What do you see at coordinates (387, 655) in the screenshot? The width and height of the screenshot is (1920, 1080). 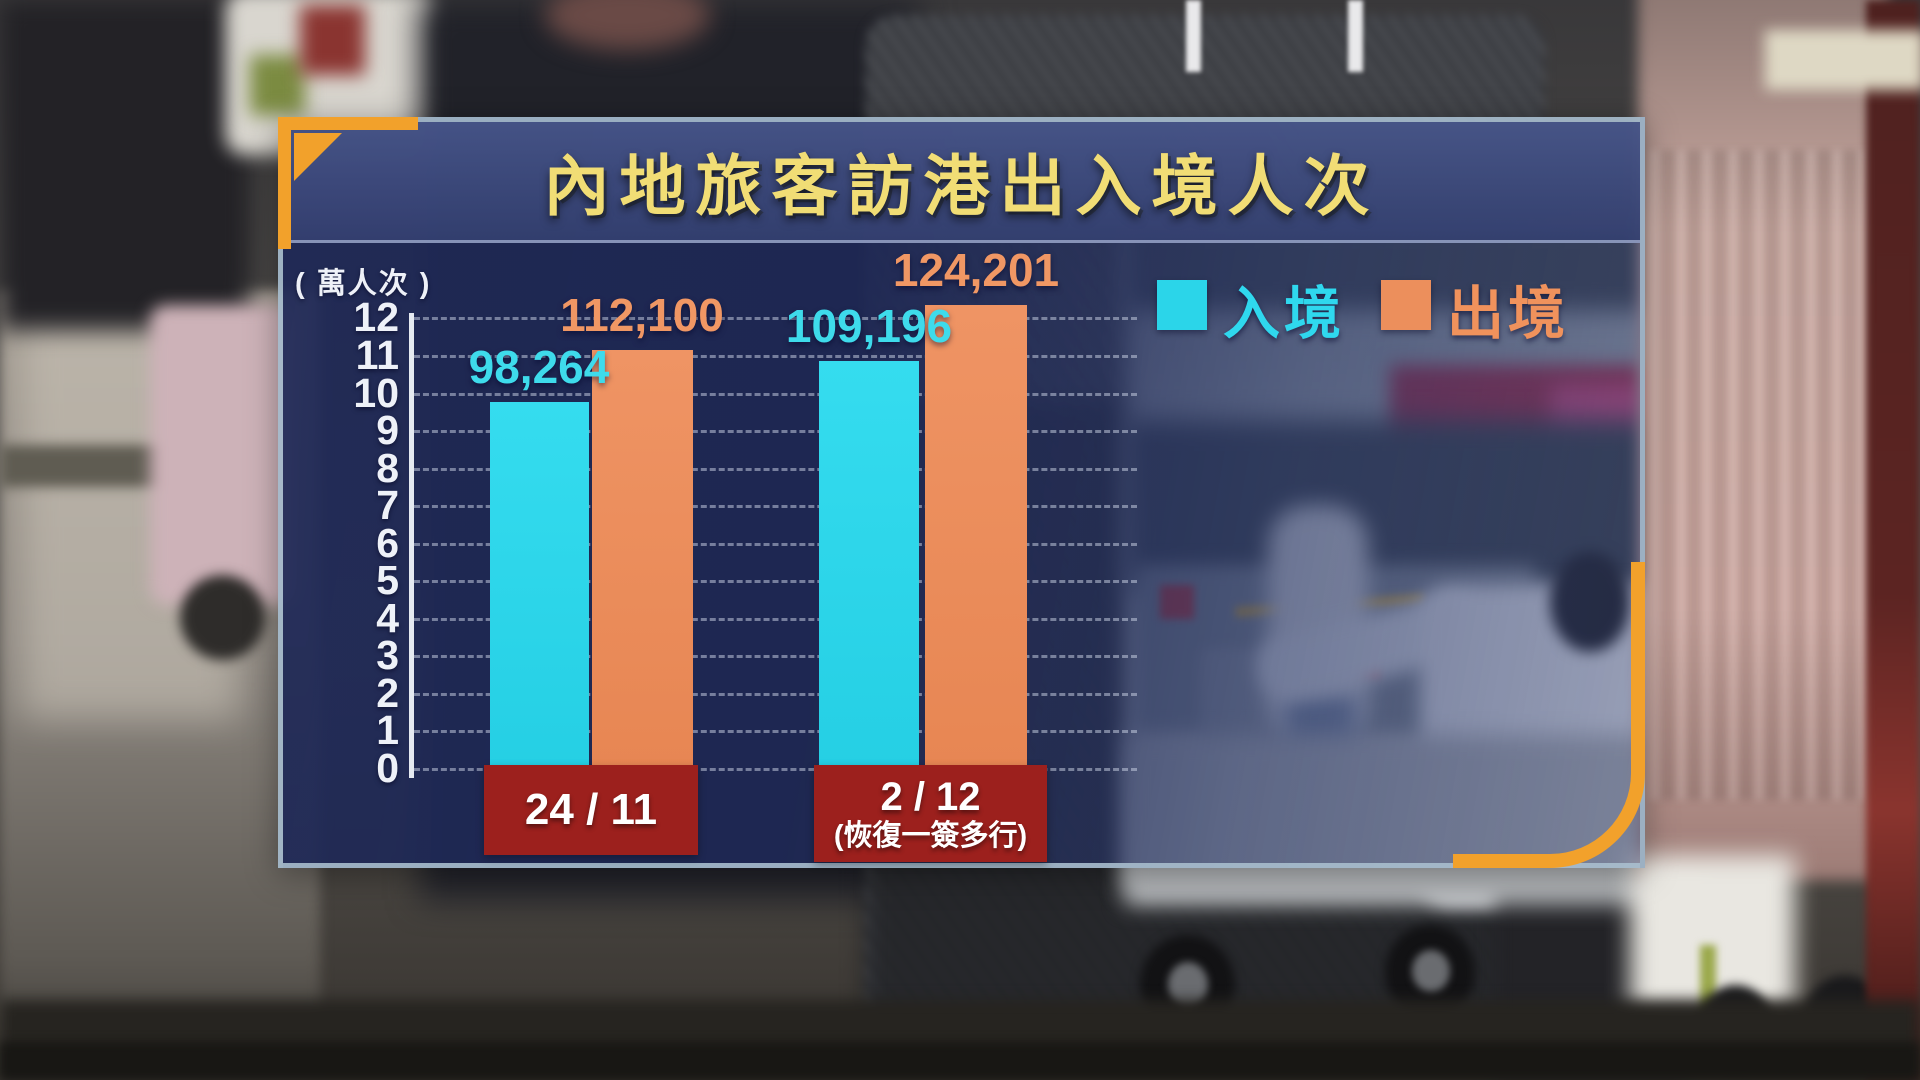 I see `y-tick-3: 3` at bounding box center [387, 655].